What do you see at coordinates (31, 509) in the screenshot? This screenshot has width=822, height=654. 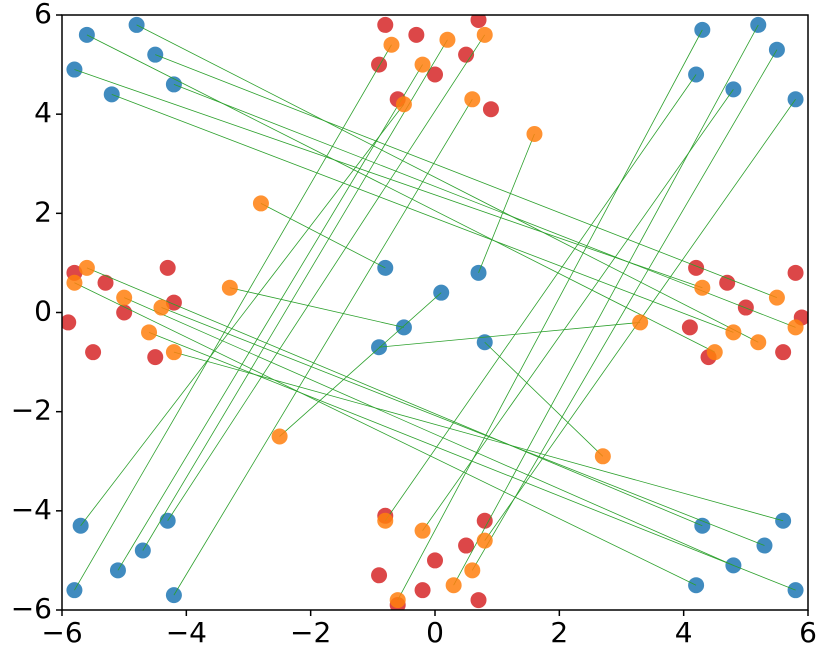 I see `y-tick-label: −4` at bounding box center [31, 509].